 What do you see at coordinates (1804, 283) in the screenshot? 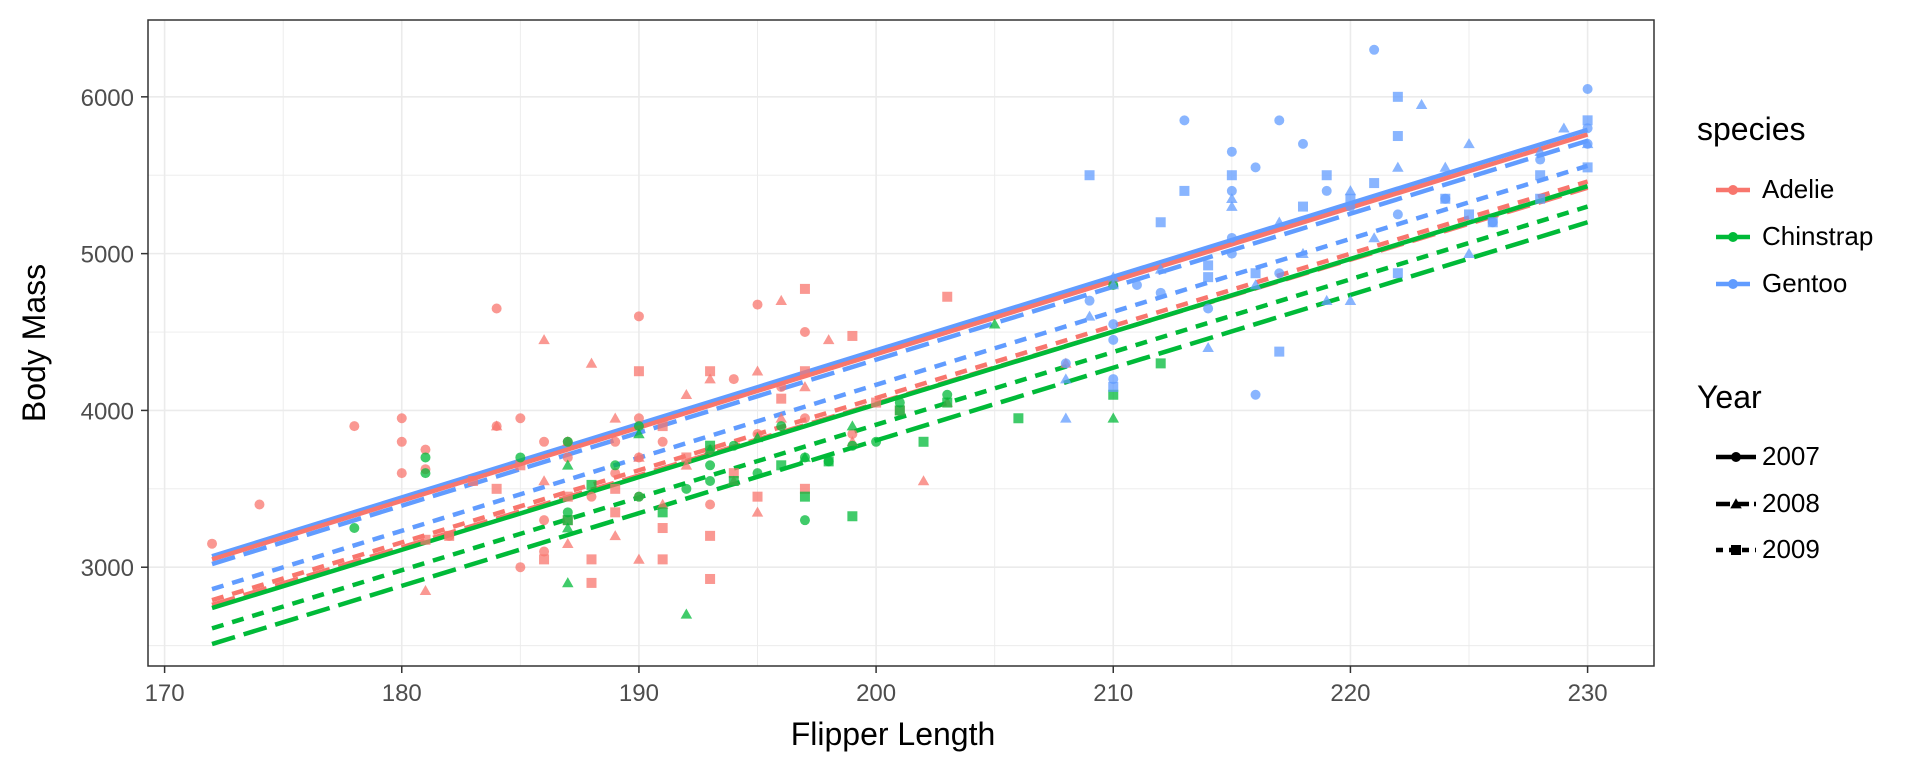
I see `legend-label-gentoo: Gentoo` at bounding box center [1804, 283].